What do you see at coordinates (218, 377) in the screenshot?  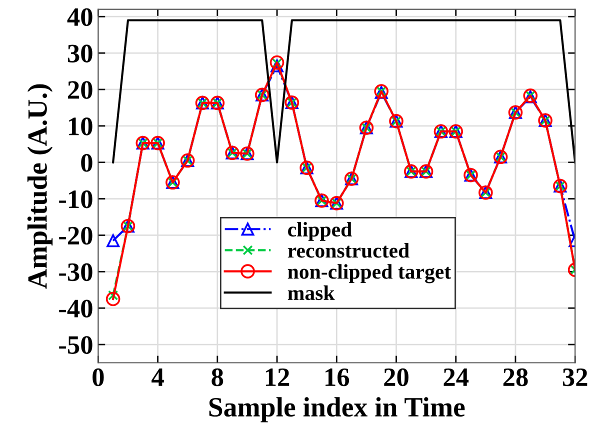 I see `x-tick-label: 8` at bounding box center [218, 377].